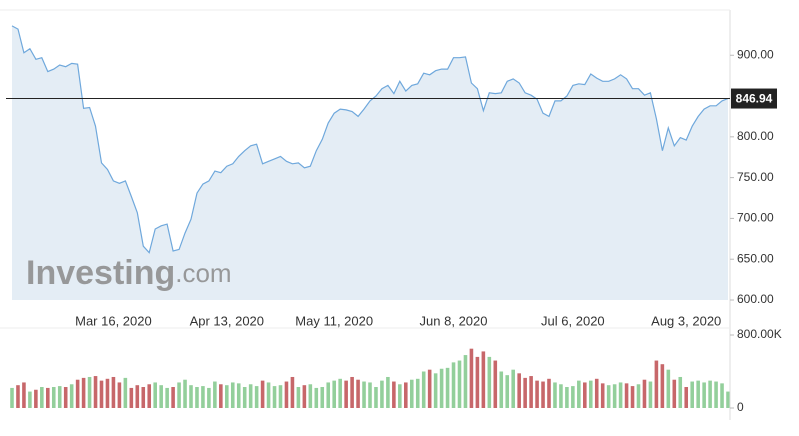 The width and height of the screenshot is (799, 436). I want to click on x-tick-label: Aug 3, 2020, so click(686, 320).